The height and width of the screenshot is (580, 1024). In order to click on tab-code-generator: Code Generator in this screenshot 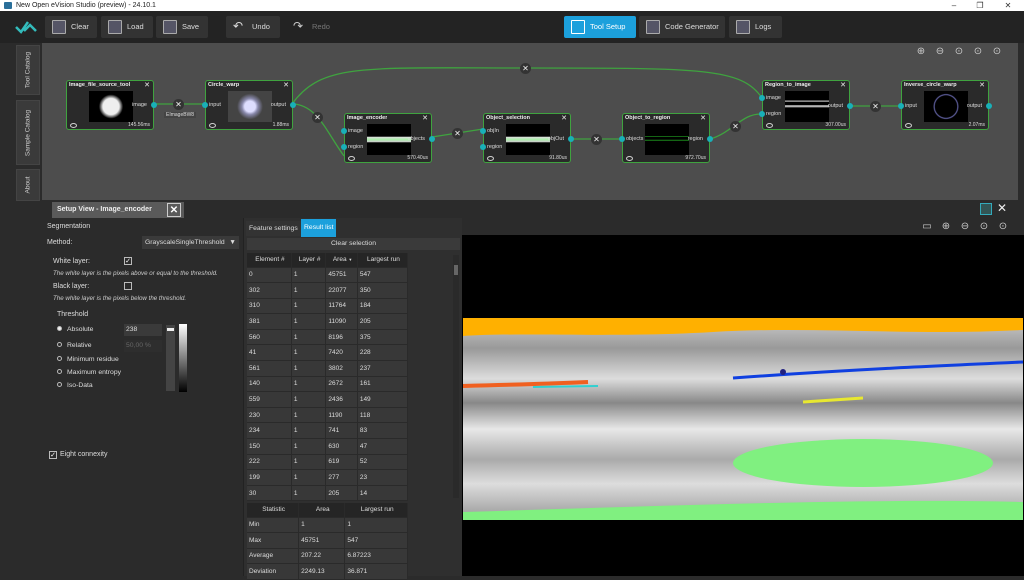, I will do `click(682, 27)`.